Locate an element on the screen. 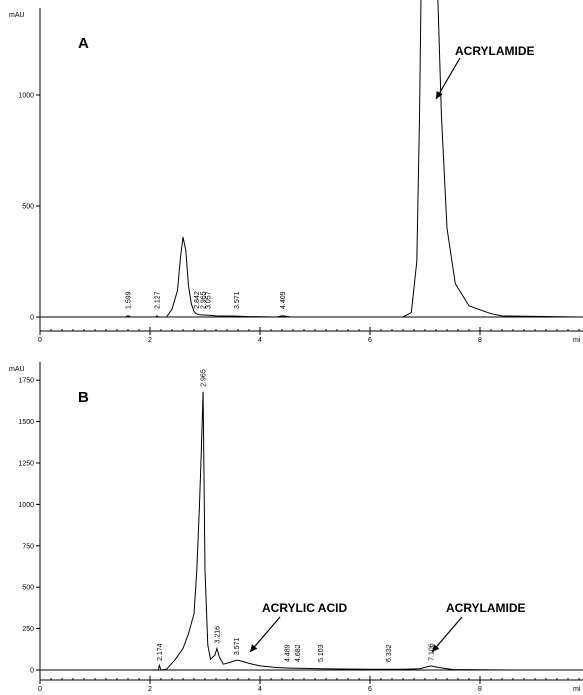 This screenshot has width=583, height=695. y-tick-label: 750 is located at coordinates (28, 546).